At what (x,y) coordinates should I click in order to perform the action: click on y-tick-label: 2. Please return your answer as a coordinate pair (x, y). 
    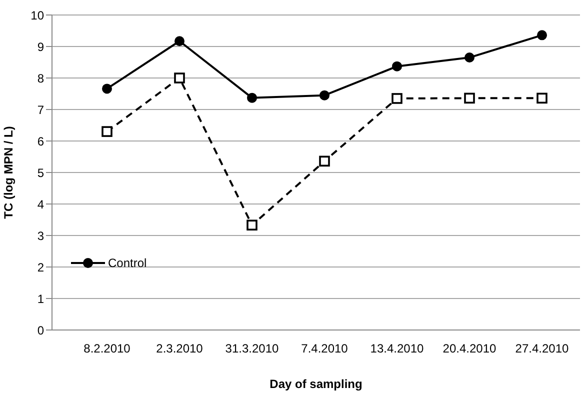
    Looking at the image, I should click on (40, 267).